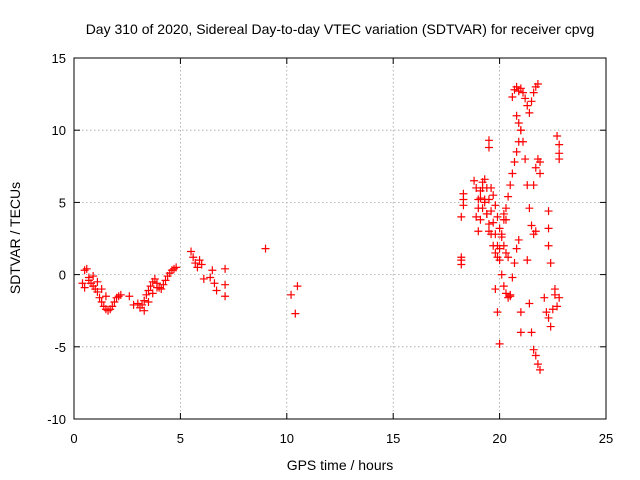  I want to click on y-tick-label: 5, so click(62, 202).